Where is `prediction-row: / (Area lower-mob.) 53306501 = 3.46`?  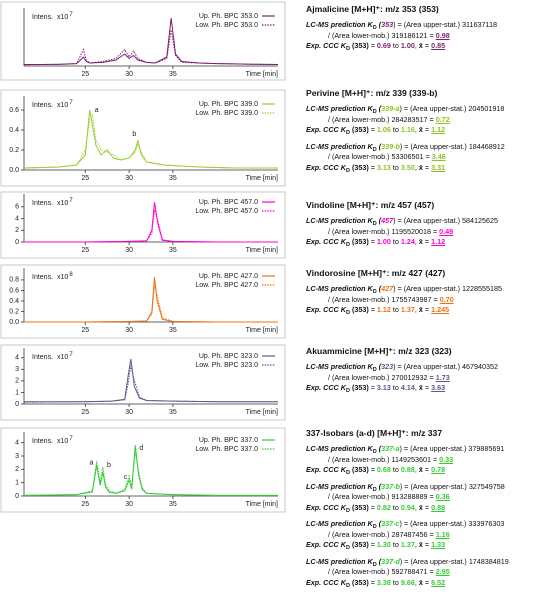
prediction-row: / (Area lower-mob.) 53306501 = 3.46 is located at coordinates (427, 157).